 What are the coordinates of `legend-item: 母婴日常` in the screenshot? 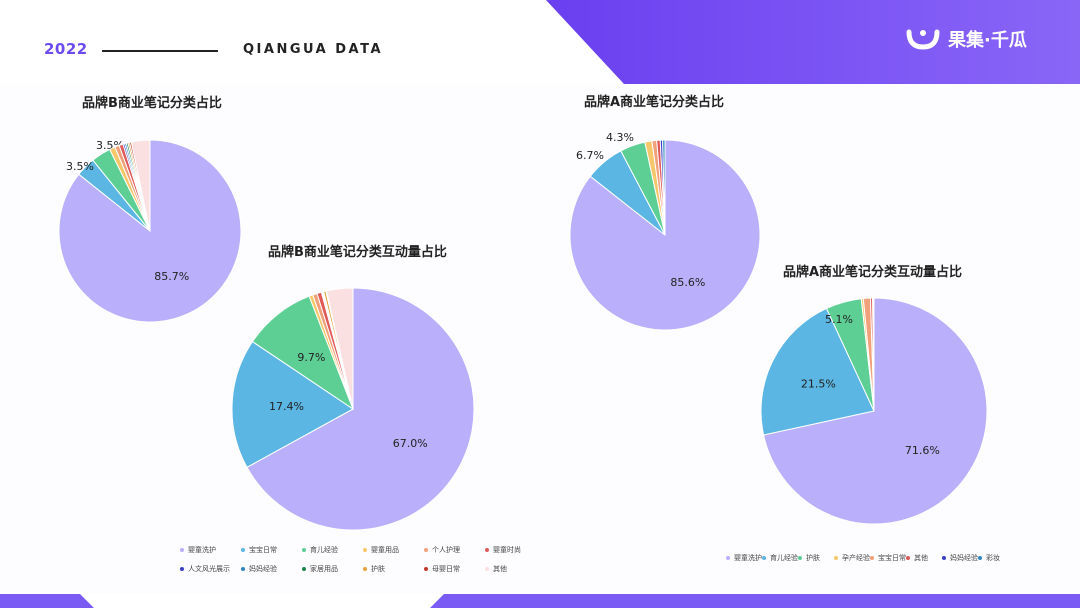 It's located at (442, 569).